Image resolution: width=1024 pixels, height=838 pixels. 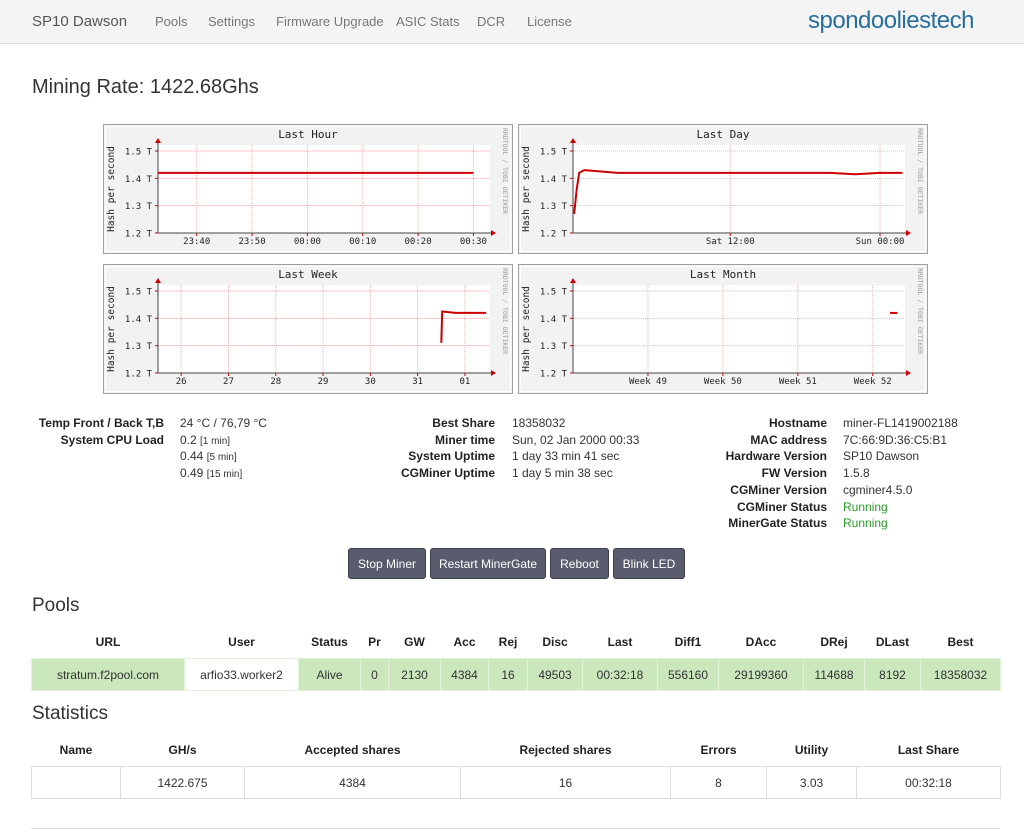 I want to click on graph-title: Last Day, so click(x=723, y=134).